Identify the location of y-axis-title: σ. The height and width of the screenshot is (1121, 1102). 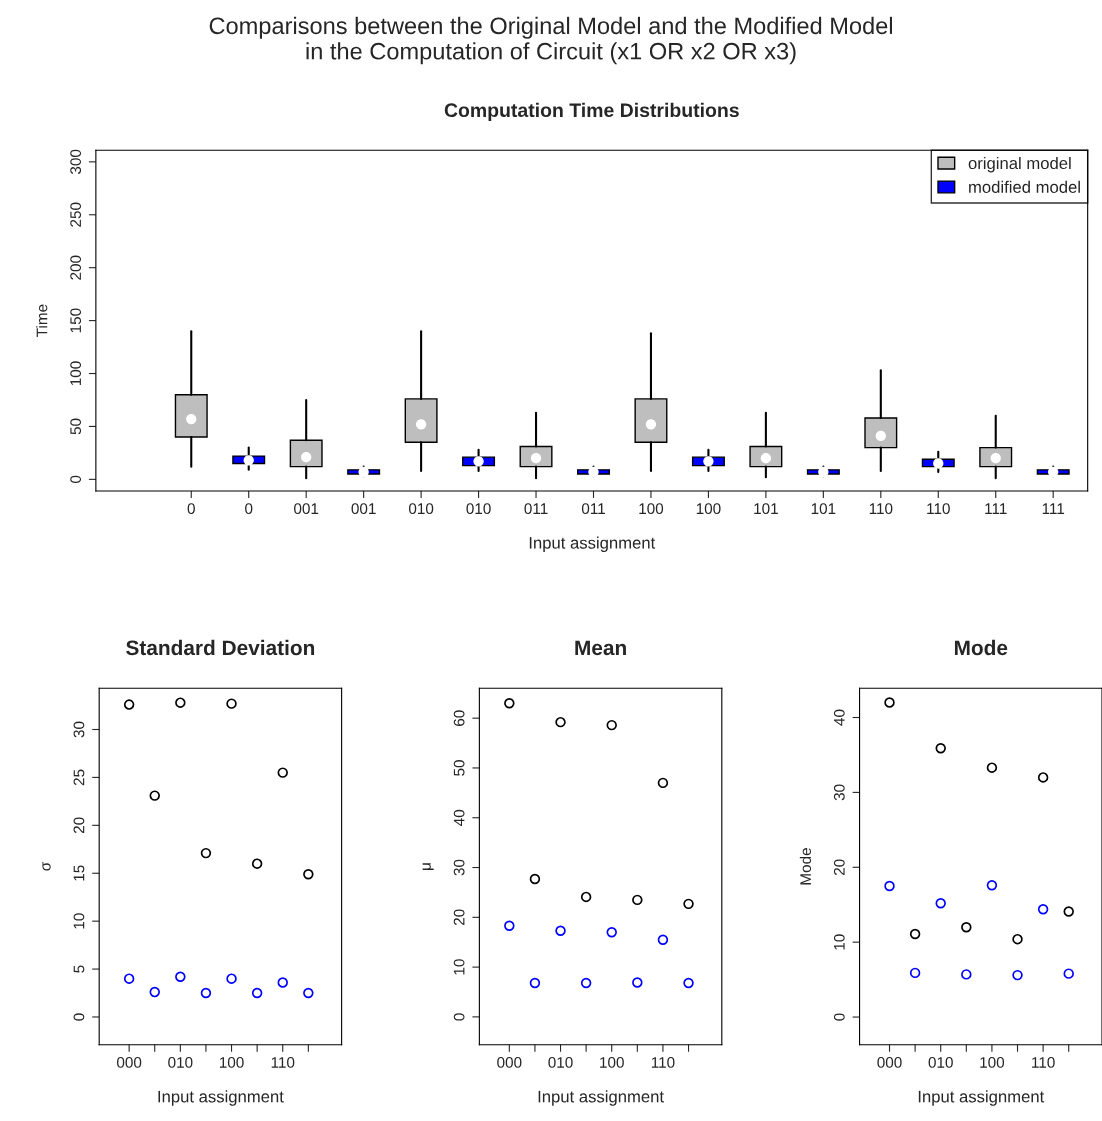
(46, 866).